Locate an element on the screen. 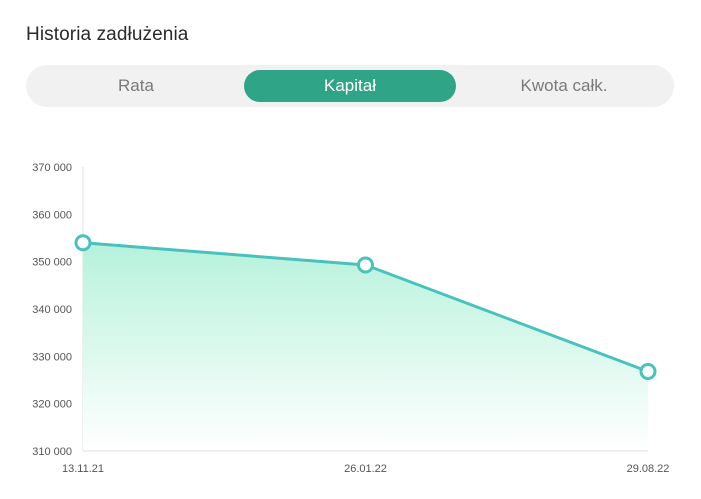 The height and width of the screenshot is (499, 701). tab-kapital: Kapitał is located at coordinates (350, 86).